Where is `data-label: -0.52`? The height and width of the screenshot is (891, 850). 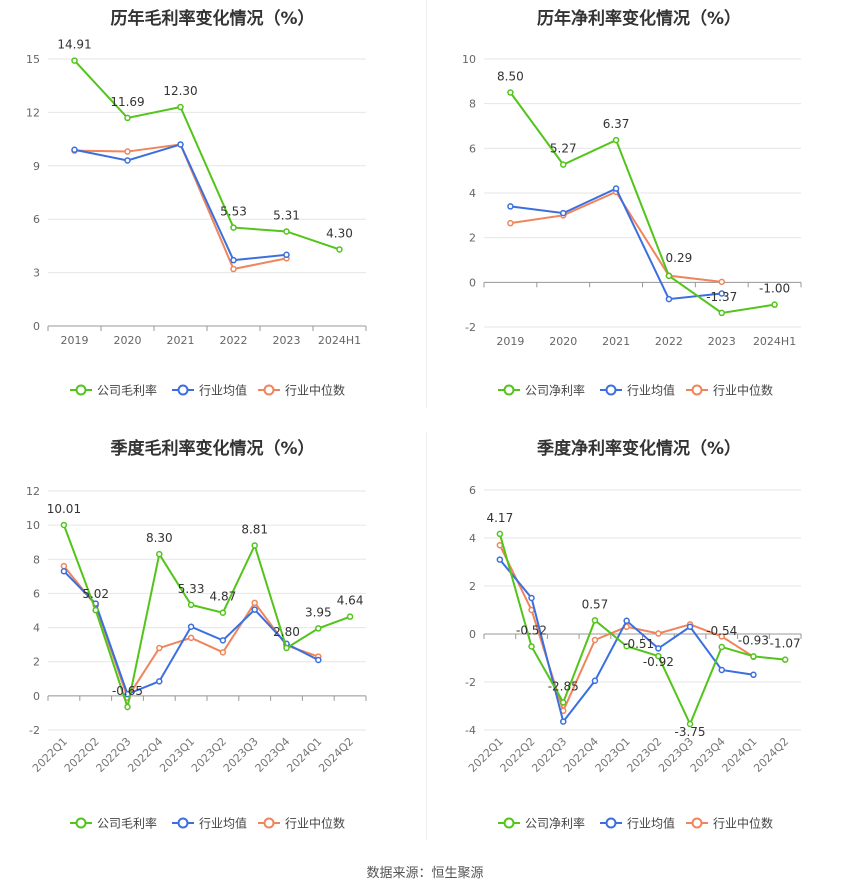 data-label: -0.52 is located at coordinates (531, 630).